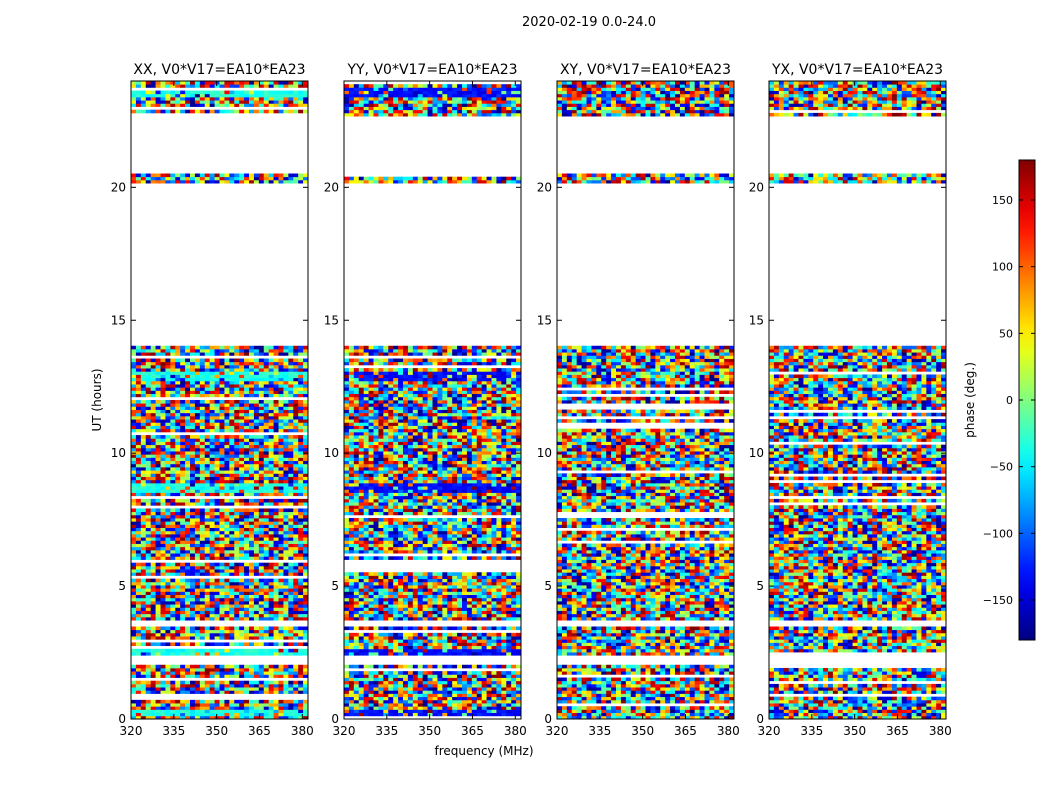 The width and height of the screenshot is (1050, 800). Describe the element at coordinates (1002, 267) in the screenshot. I see `colorbar-tick-label: 100` at that location.